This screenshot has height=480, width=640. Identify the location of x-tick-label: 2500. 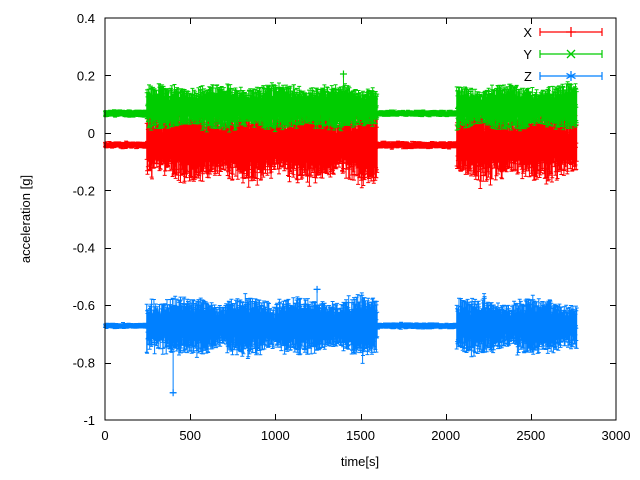
(530, 435).